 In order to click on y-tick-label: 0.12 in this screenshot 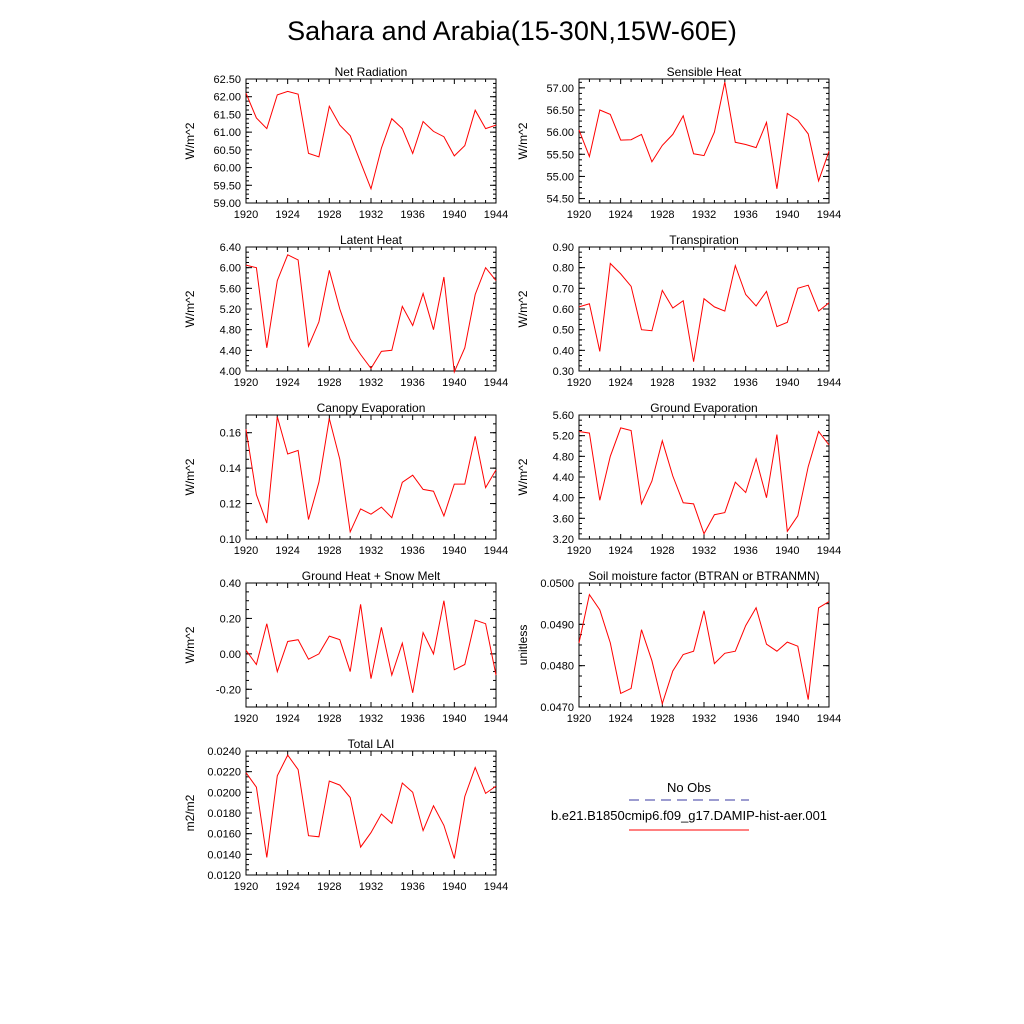, I will do `click(230, 505)`.